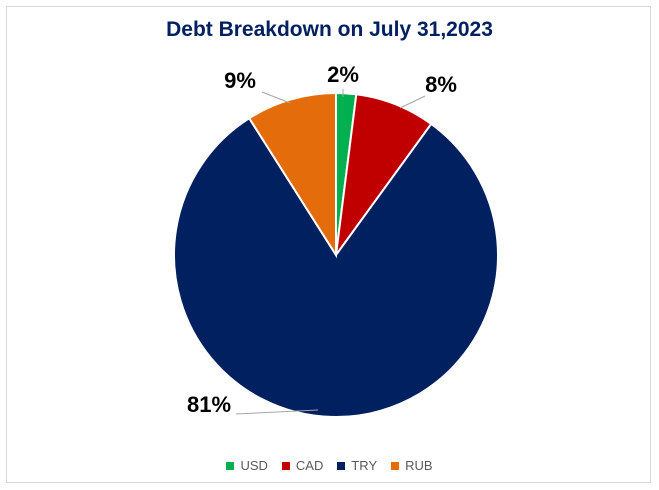 The width and height of the screenshot is (659, 490). What do you see at coordinates (209, 404) in the screenshot?
I see `data-label-try: 81%` at bounding box center [209, 404].